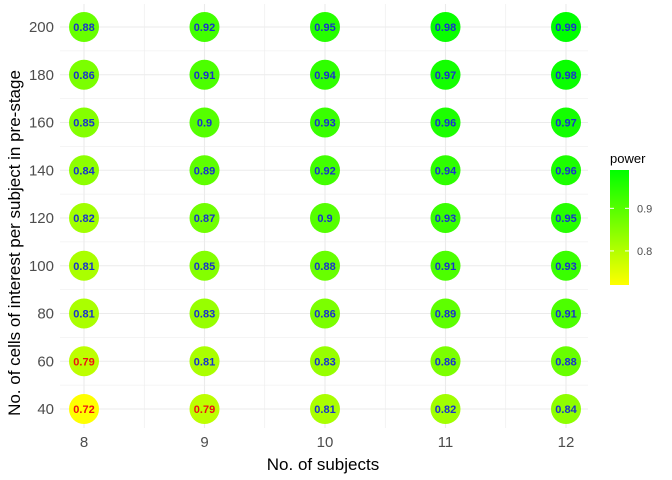 Image resolution: width=672 pixels, height=480 pixels. Describe the element at coordinates (628, 158) in the screenshot. I see `legend-title: power` at that location.